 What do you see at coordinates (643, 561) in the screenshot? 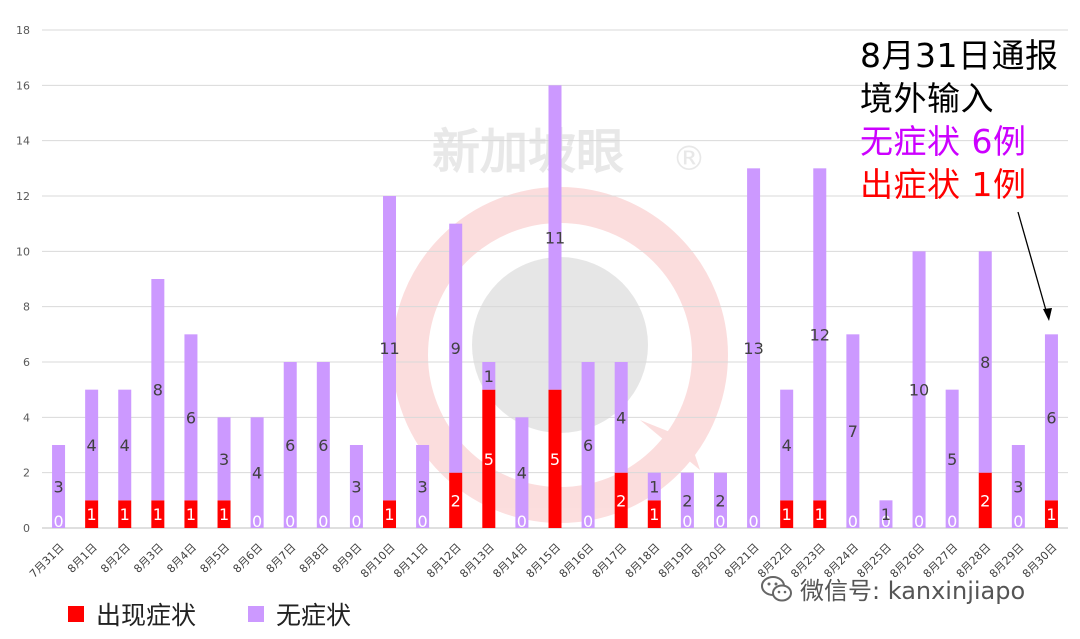
I see `x-tick-label: 8月18日` at bounding box center [643, 561].